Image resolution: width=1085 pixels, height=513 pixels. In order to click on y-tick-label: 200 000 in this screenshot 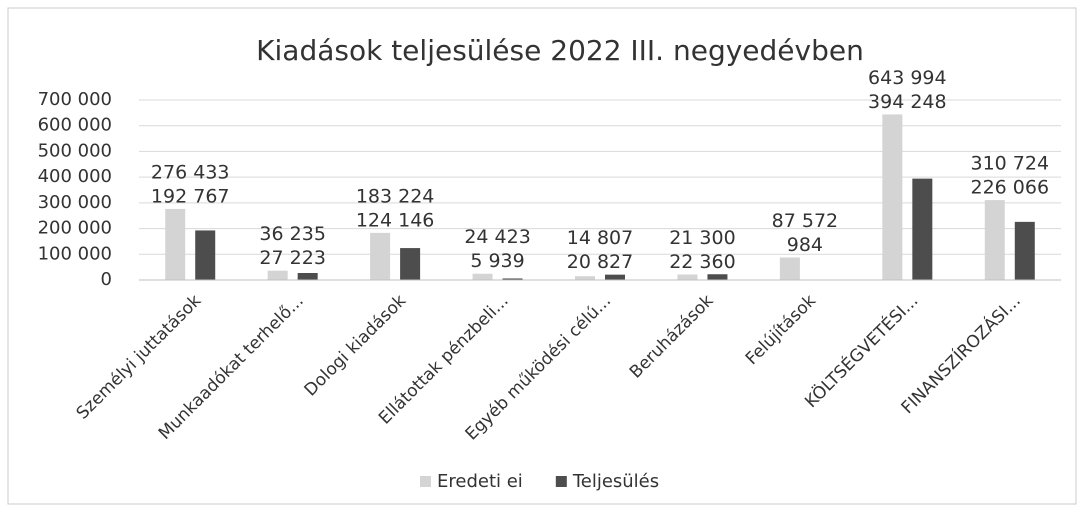, I will do `click(75, 228)`.